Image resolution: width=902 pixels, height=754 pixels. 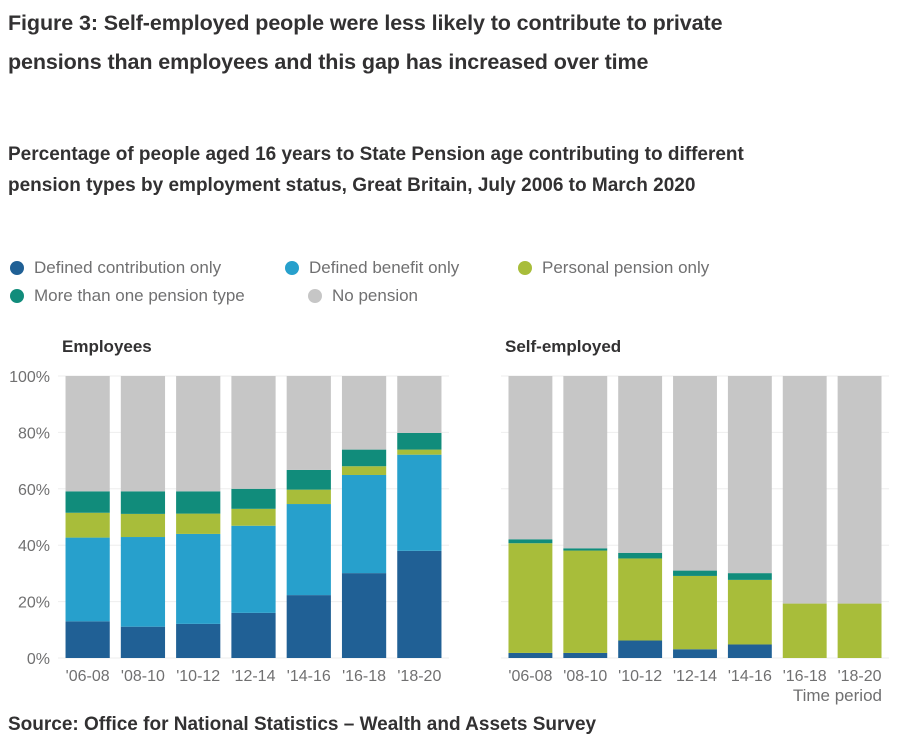 I want to click on legend-item-no-pension: No pension, so click(x=363, y=296).